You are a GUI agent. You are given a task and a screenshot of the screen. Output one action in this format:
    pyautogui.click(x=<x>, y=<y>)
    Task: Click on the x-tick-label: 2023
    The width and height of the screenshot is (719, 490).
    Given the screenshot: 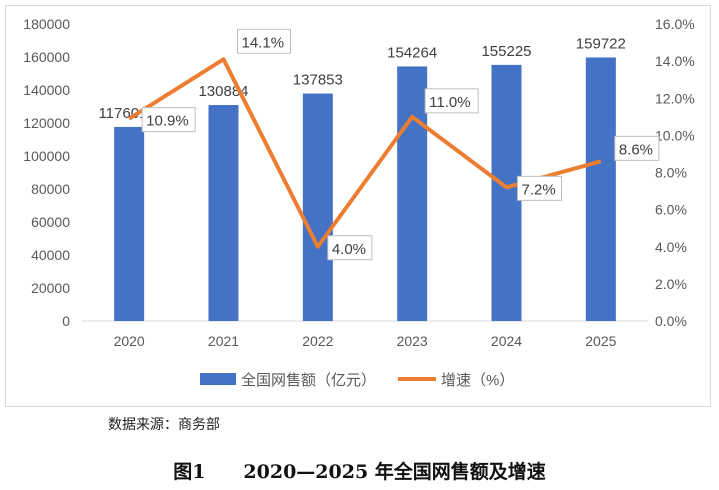 What is the action you would take?
    pyautogui.click(x=412, y=341)
    